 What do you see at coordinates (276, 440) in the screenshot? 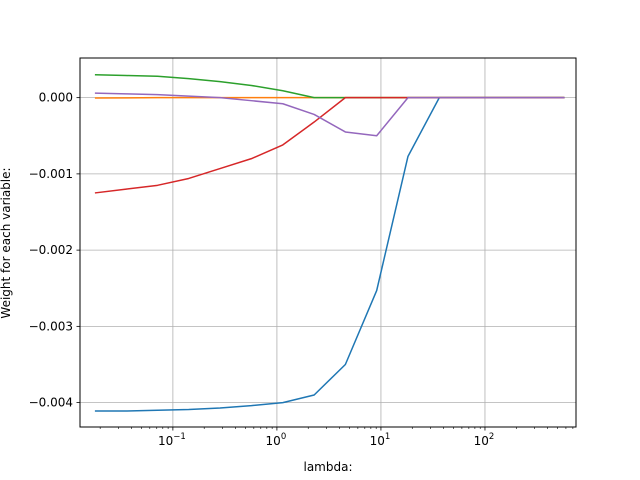
I see `x-tick-label: 10⁰` at bounding box center [276, 440].